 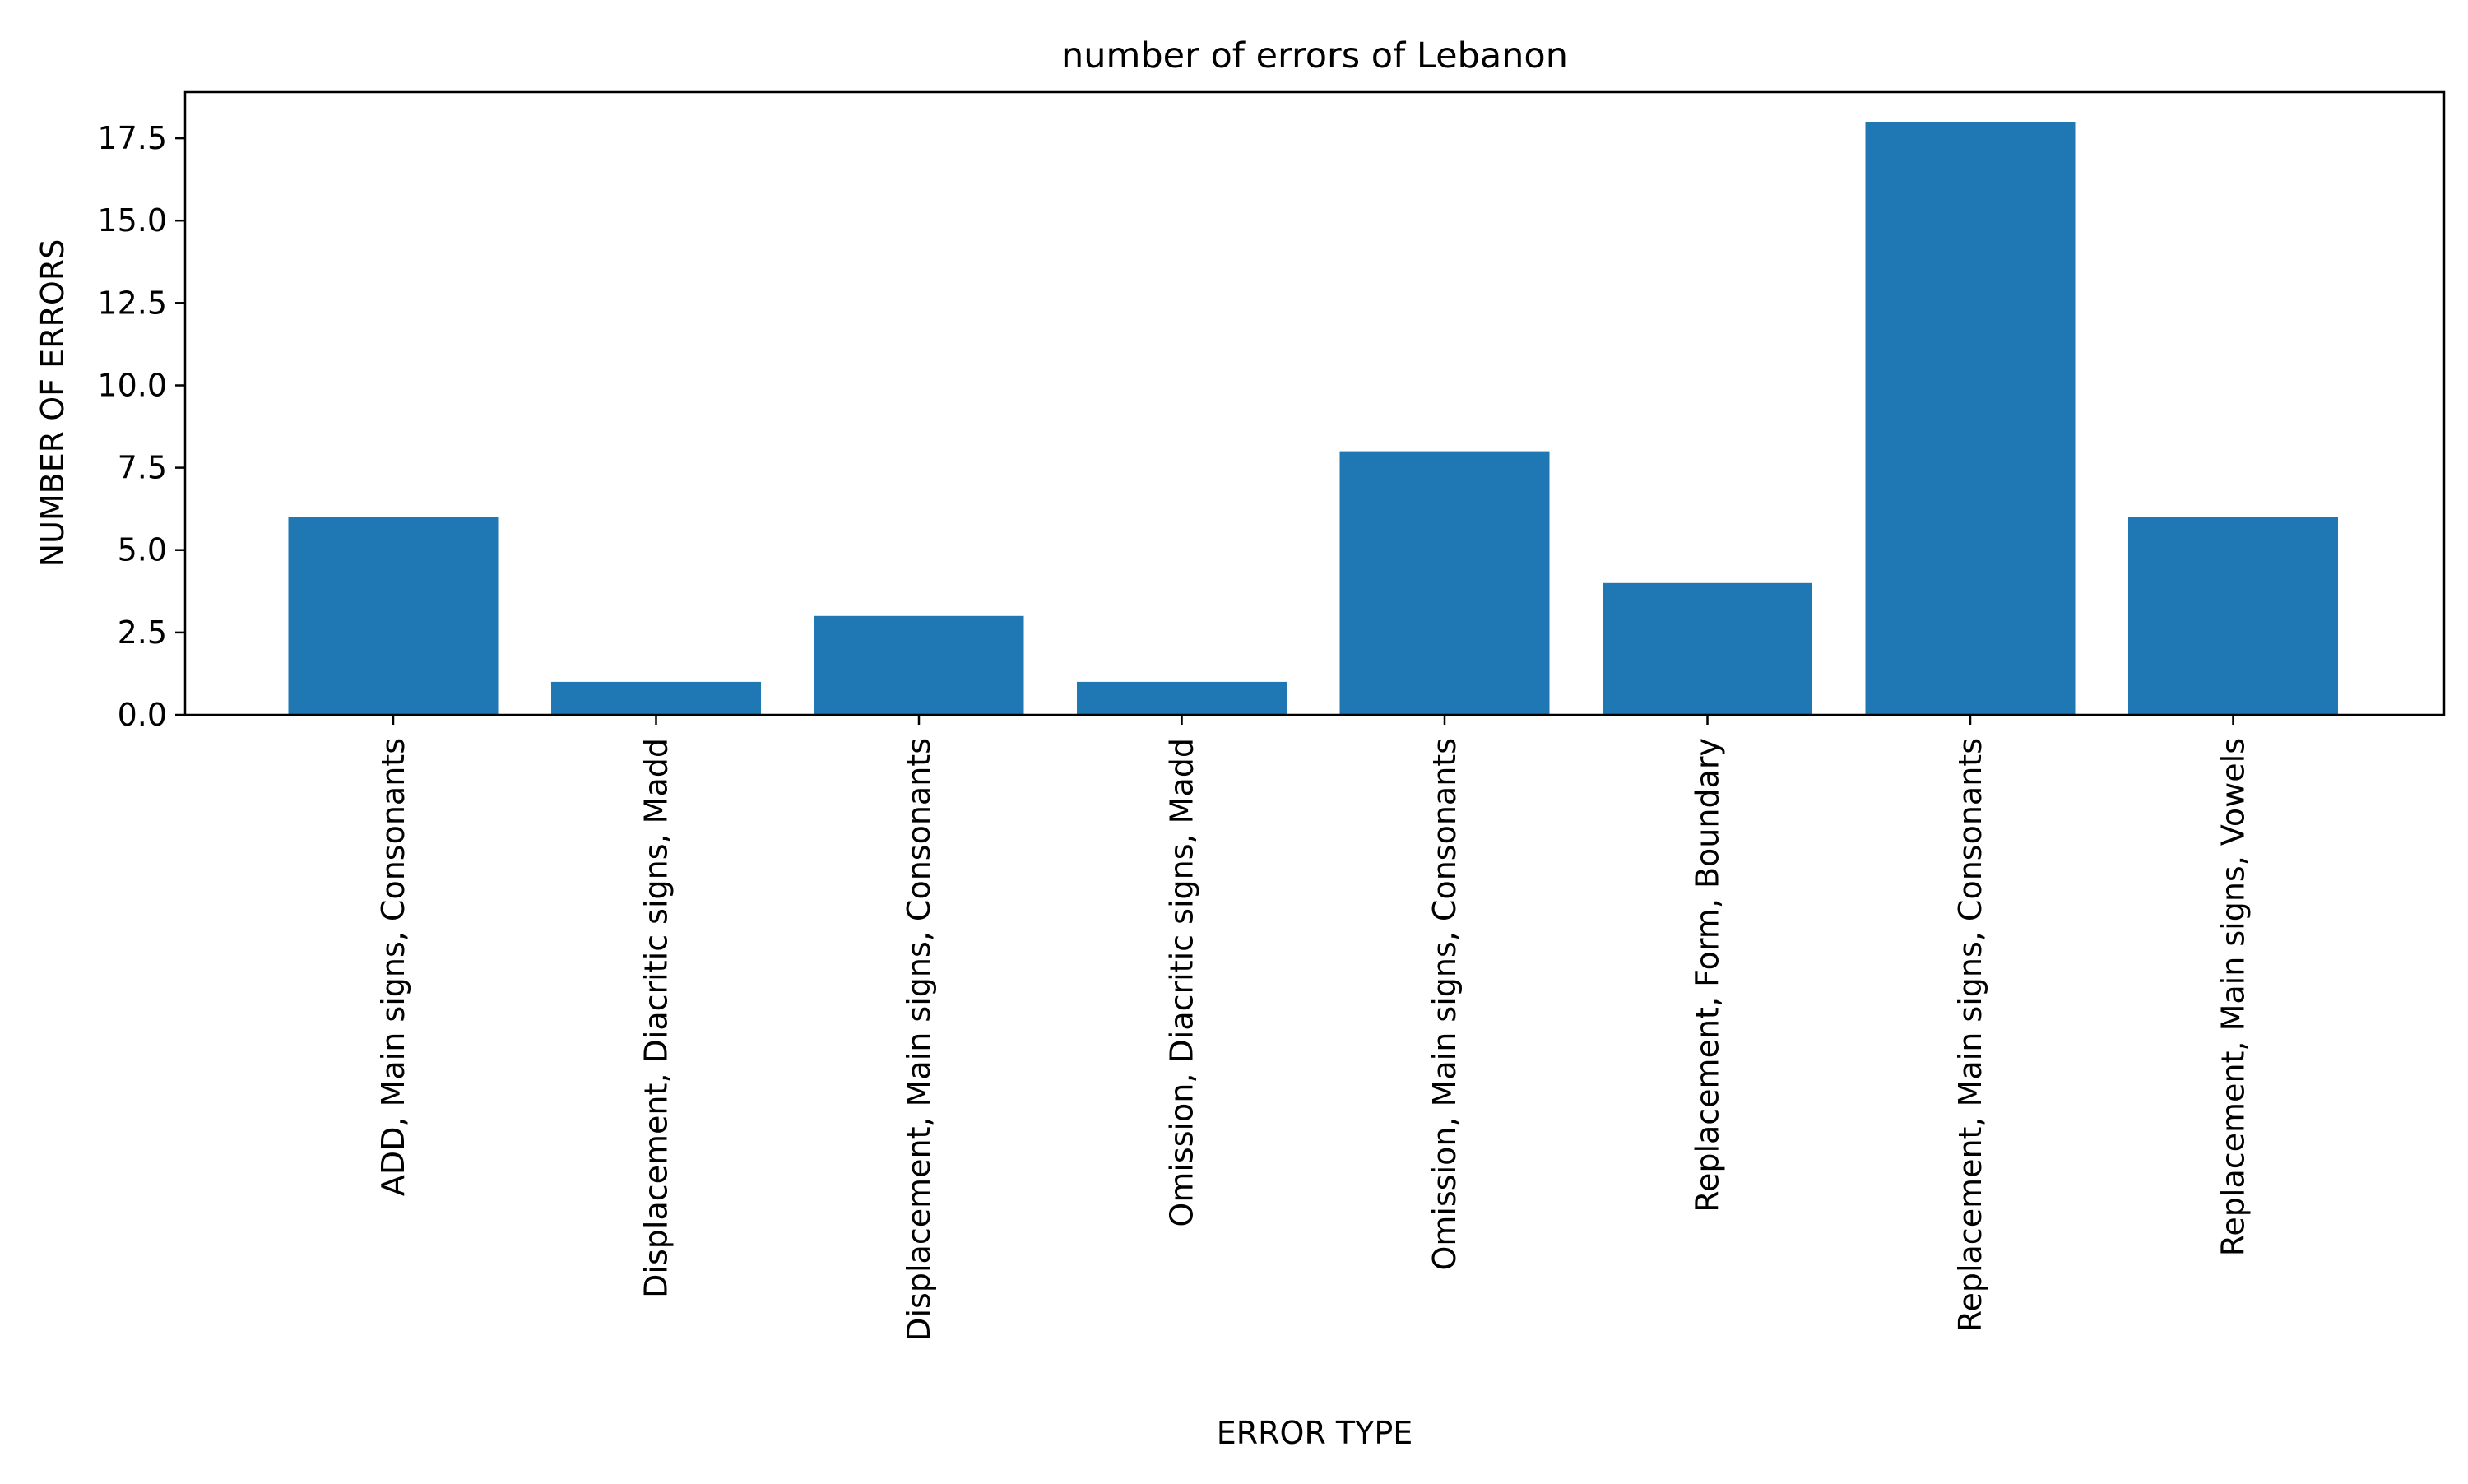 I want to click on y-axis-label: NUMBER OF ERRORS, so click(x=53, y=403).